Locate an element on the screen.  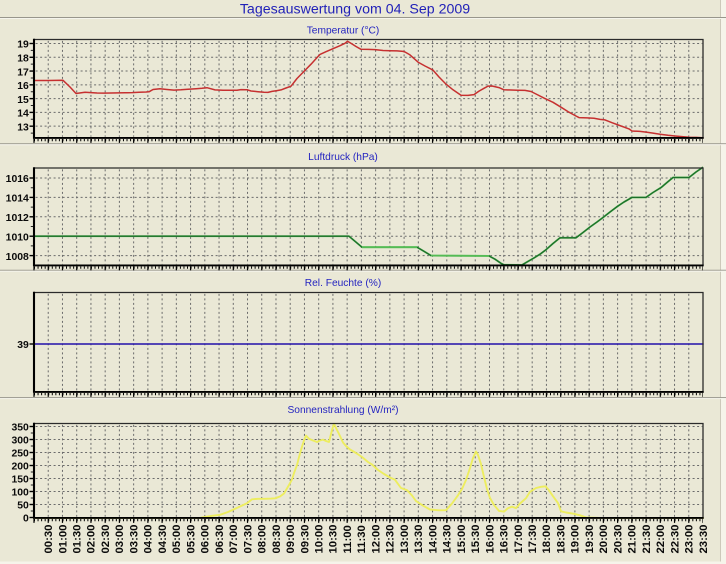
svg-text: 19:30 is located at coordinates (590, 539).